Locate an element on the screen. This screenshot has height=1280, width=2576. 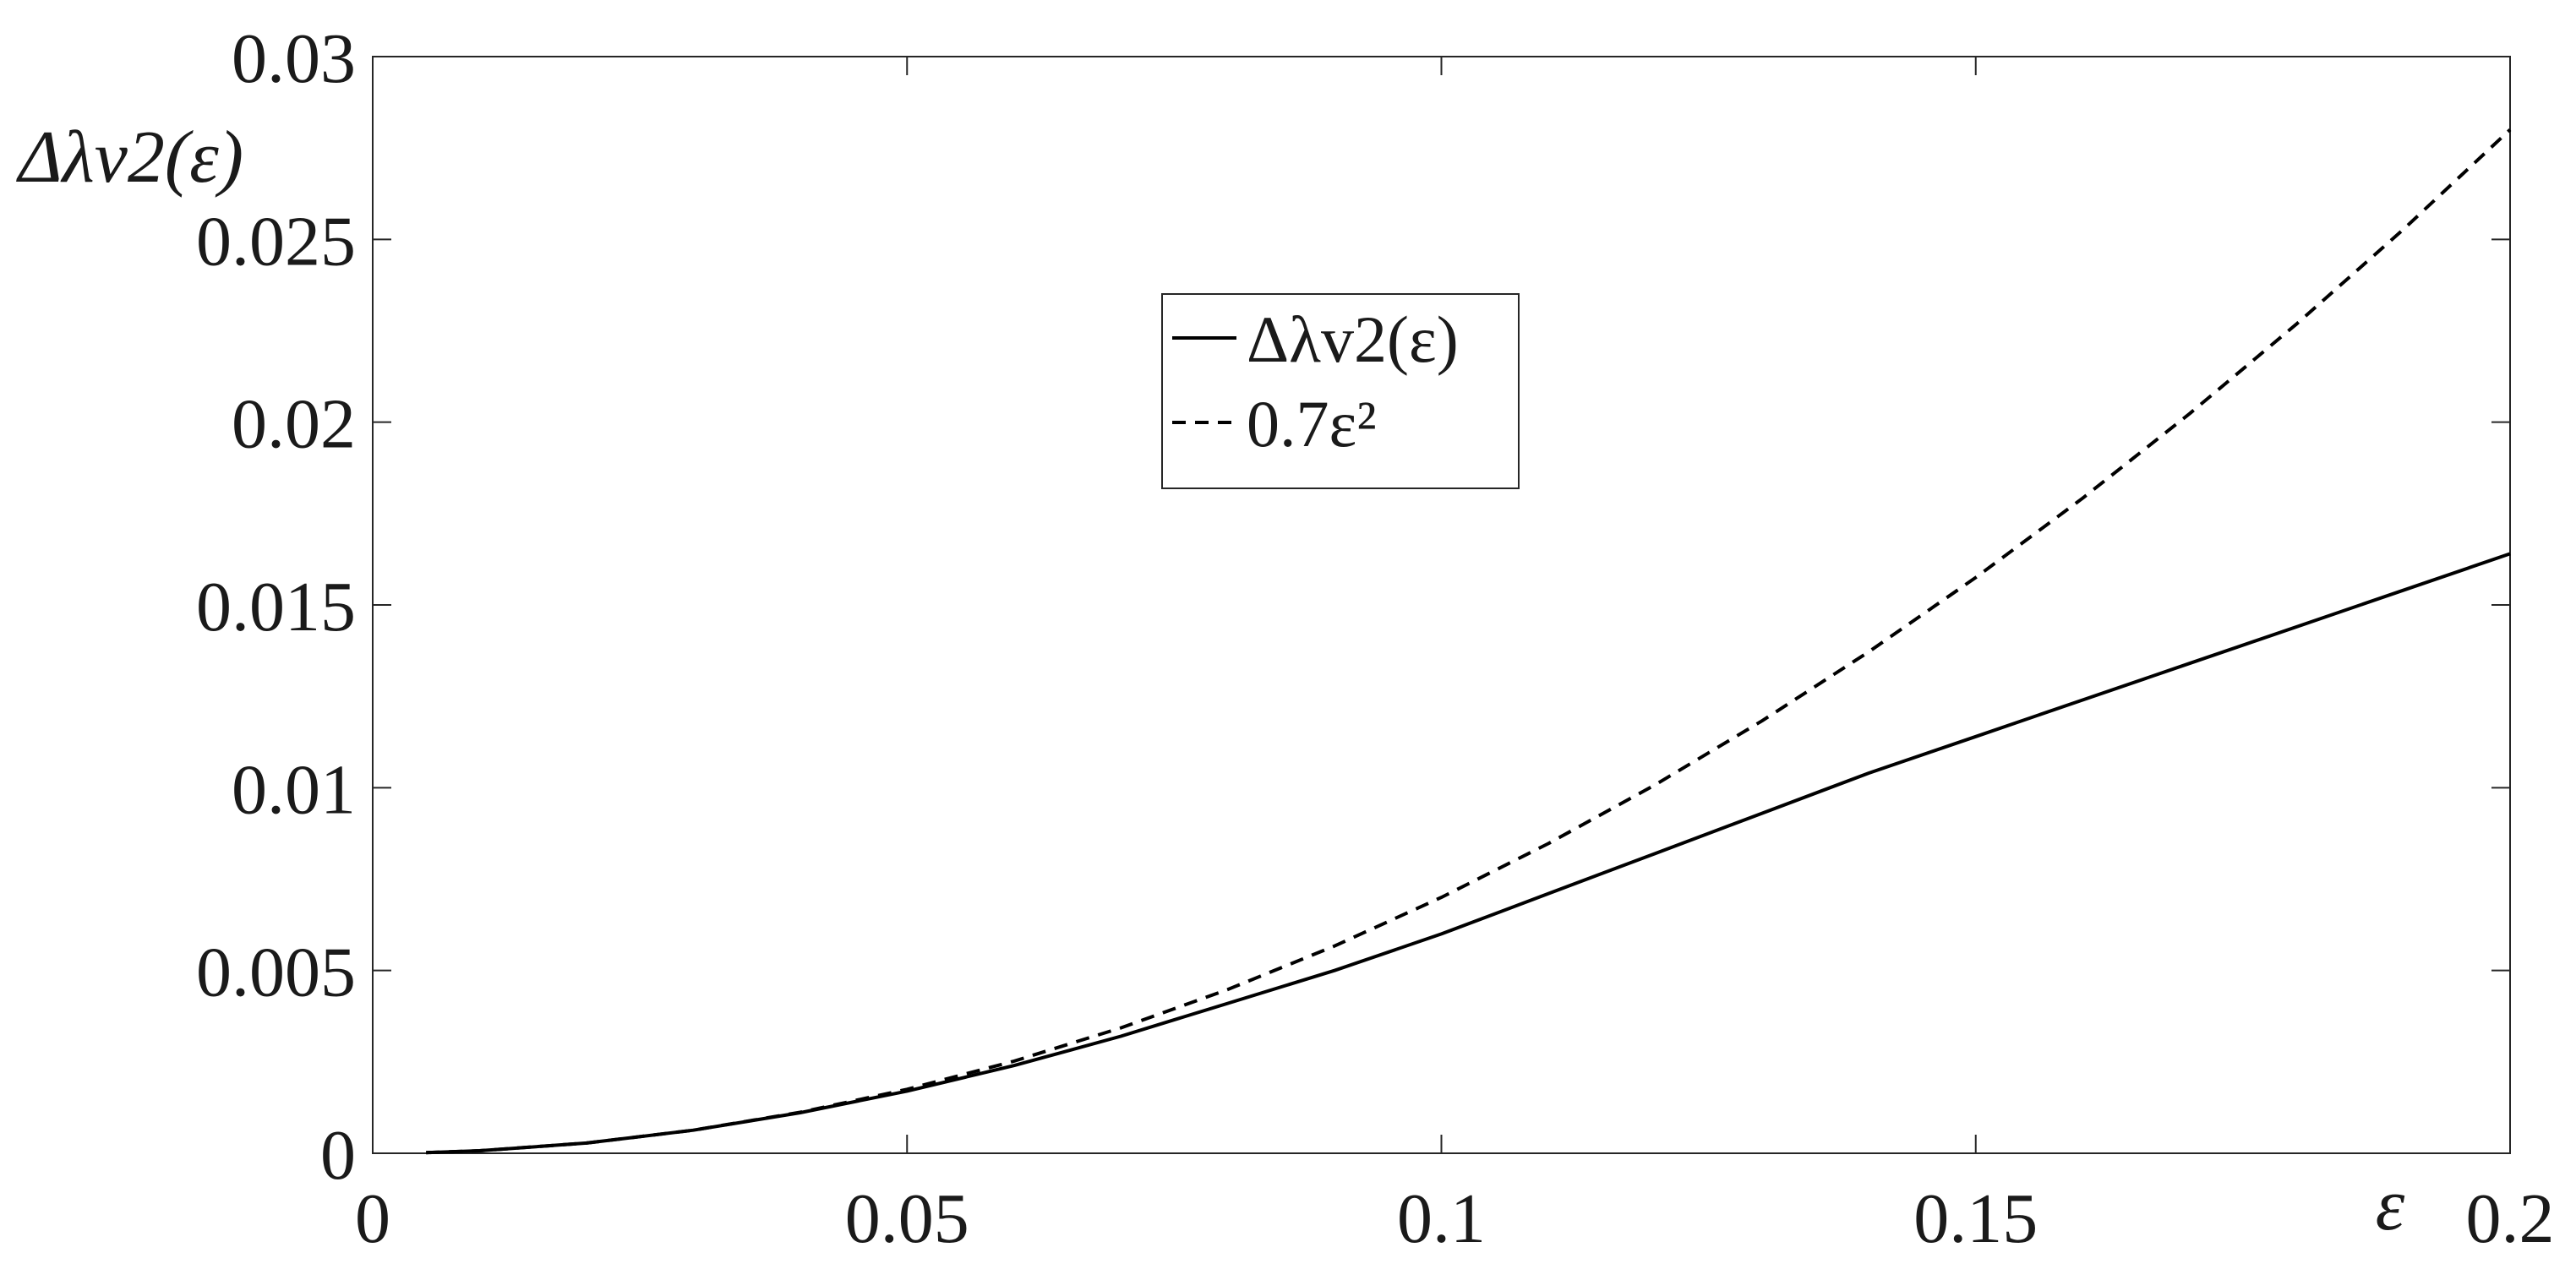
y-tick-label: 0.01 is located at coordinates (294, 789).